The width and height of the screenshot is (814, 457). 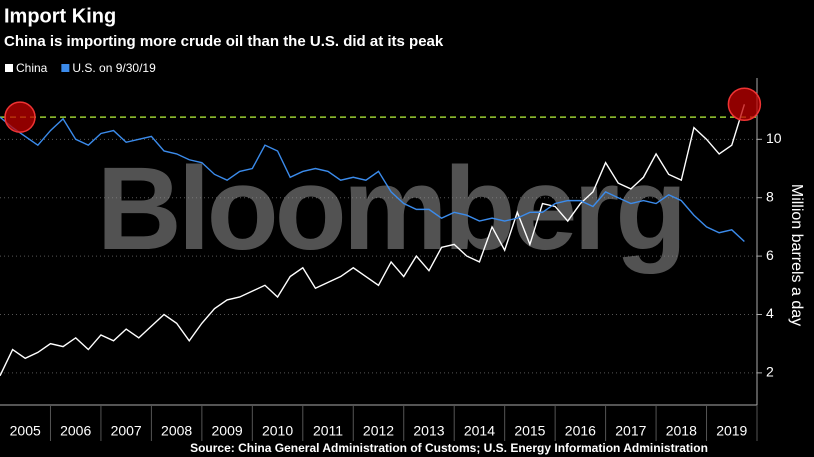 I want to click on x-tick-label: 2015, so click(x=529, y=431).